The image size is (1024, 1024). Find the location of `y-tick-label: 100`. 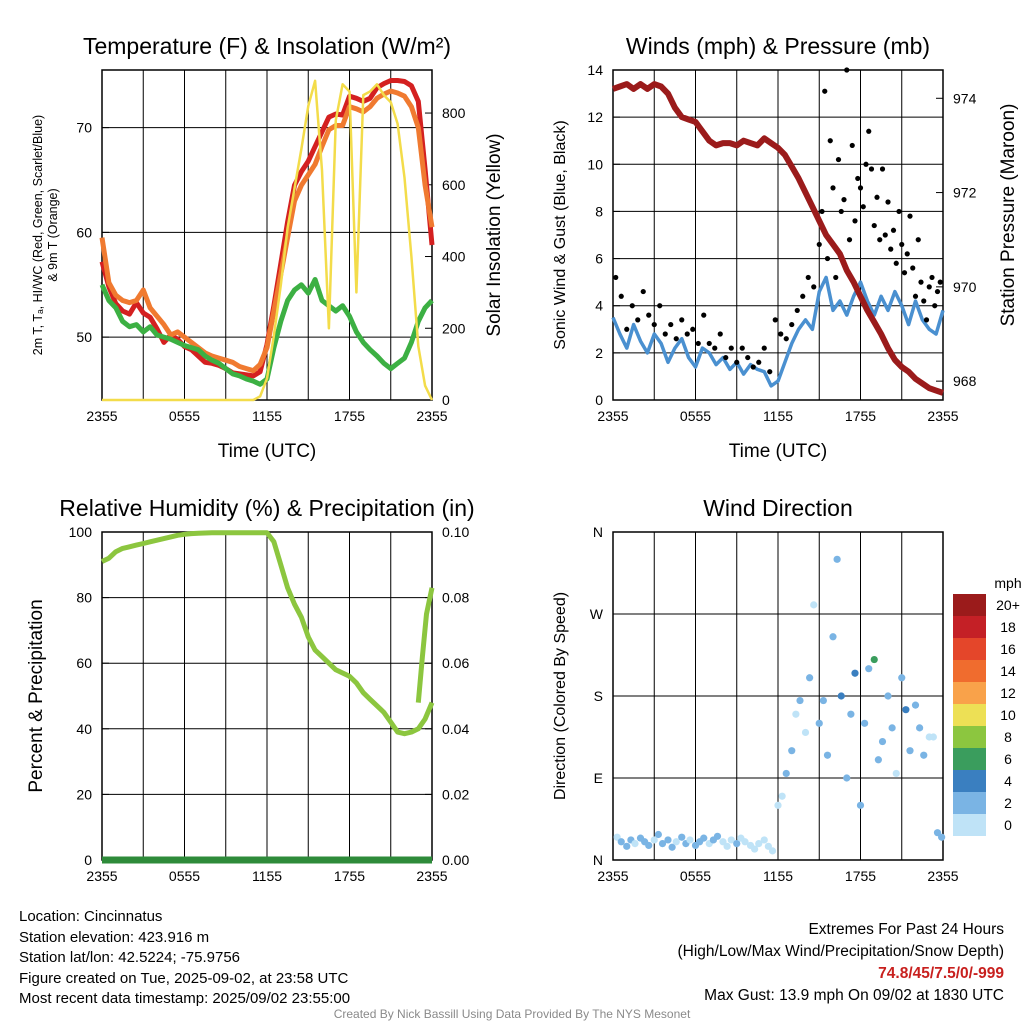

y-tick-label: 100 is located at coordinates (81, 532).